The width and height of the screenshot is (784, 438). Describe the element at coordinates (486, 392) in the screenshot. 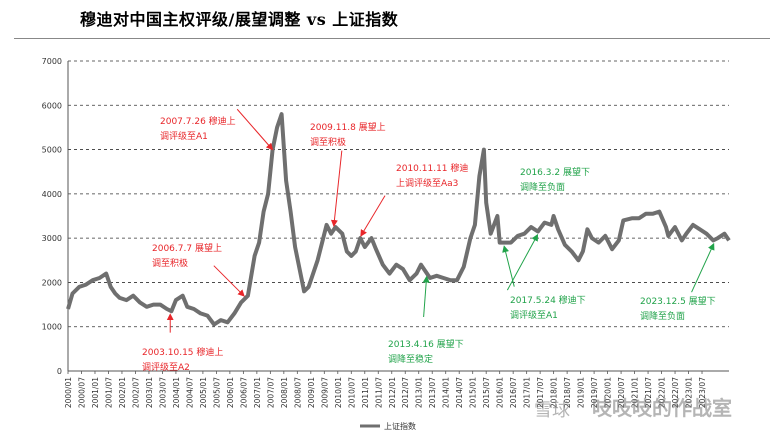

I see `x-tick-label: 2015/07` at that location.